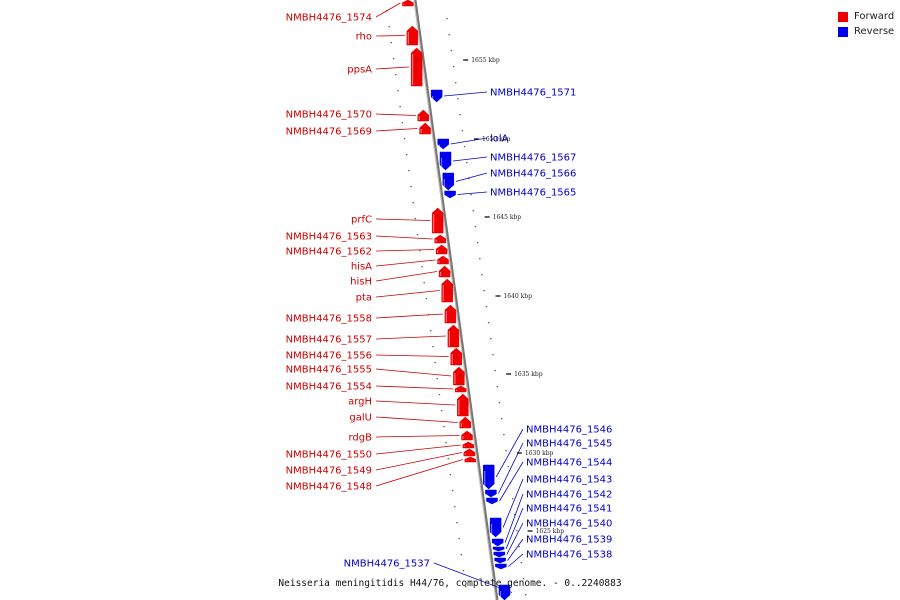 This screenshot has height=600, width=900. What do you see at coordinates (329, 387) in the screenshot?
I see `forward-gene-label: NMBH4476_1554` at bounding box center [329, 387].